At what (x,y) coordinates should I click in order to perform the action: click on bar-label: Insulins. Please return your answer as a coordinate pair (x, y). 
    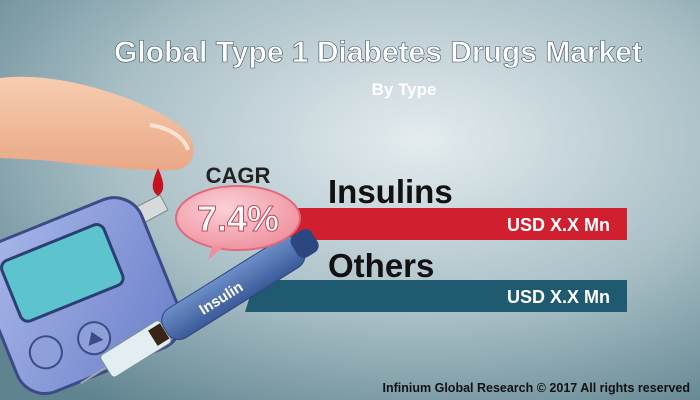
    Looking at the image, I should click on (390, 191).